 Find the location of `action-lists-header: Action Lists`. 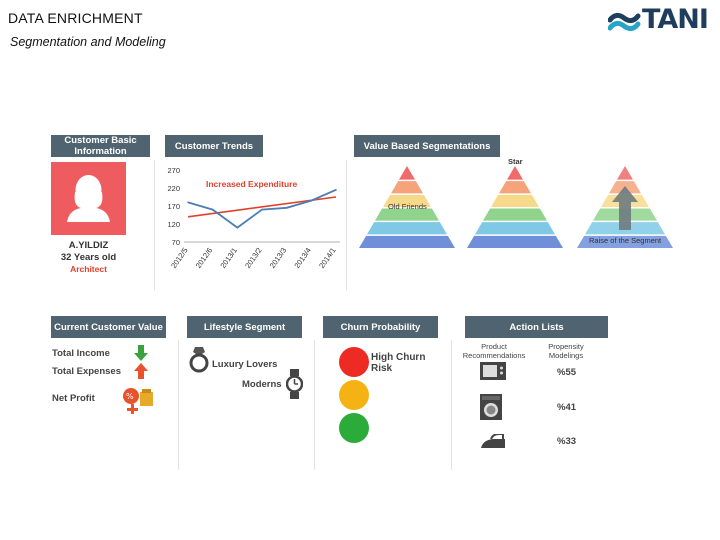

action-lists-header: Action Lists is located at coordinates (536, 327).